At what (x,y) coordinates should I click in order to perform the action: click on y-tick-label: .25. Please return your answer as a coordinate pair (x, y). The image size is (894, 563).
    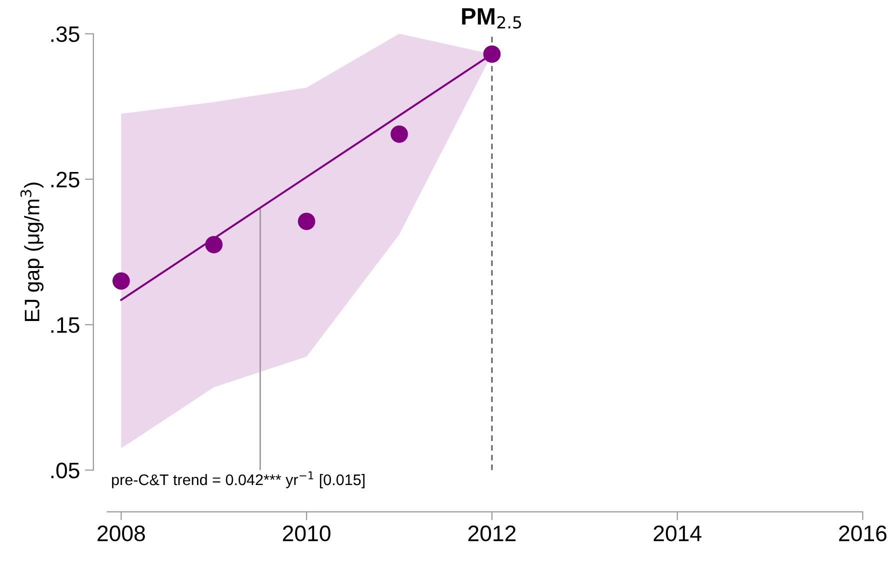
    Looking at the image, I should click on (65, 180).